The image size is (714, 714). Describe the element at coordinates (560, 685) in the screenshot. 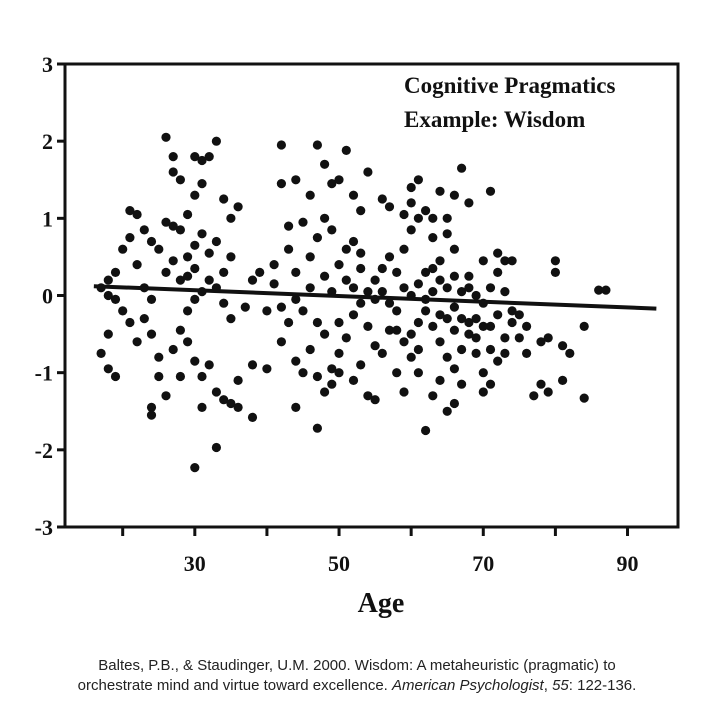

I see `caption-volume: 55` at that location.